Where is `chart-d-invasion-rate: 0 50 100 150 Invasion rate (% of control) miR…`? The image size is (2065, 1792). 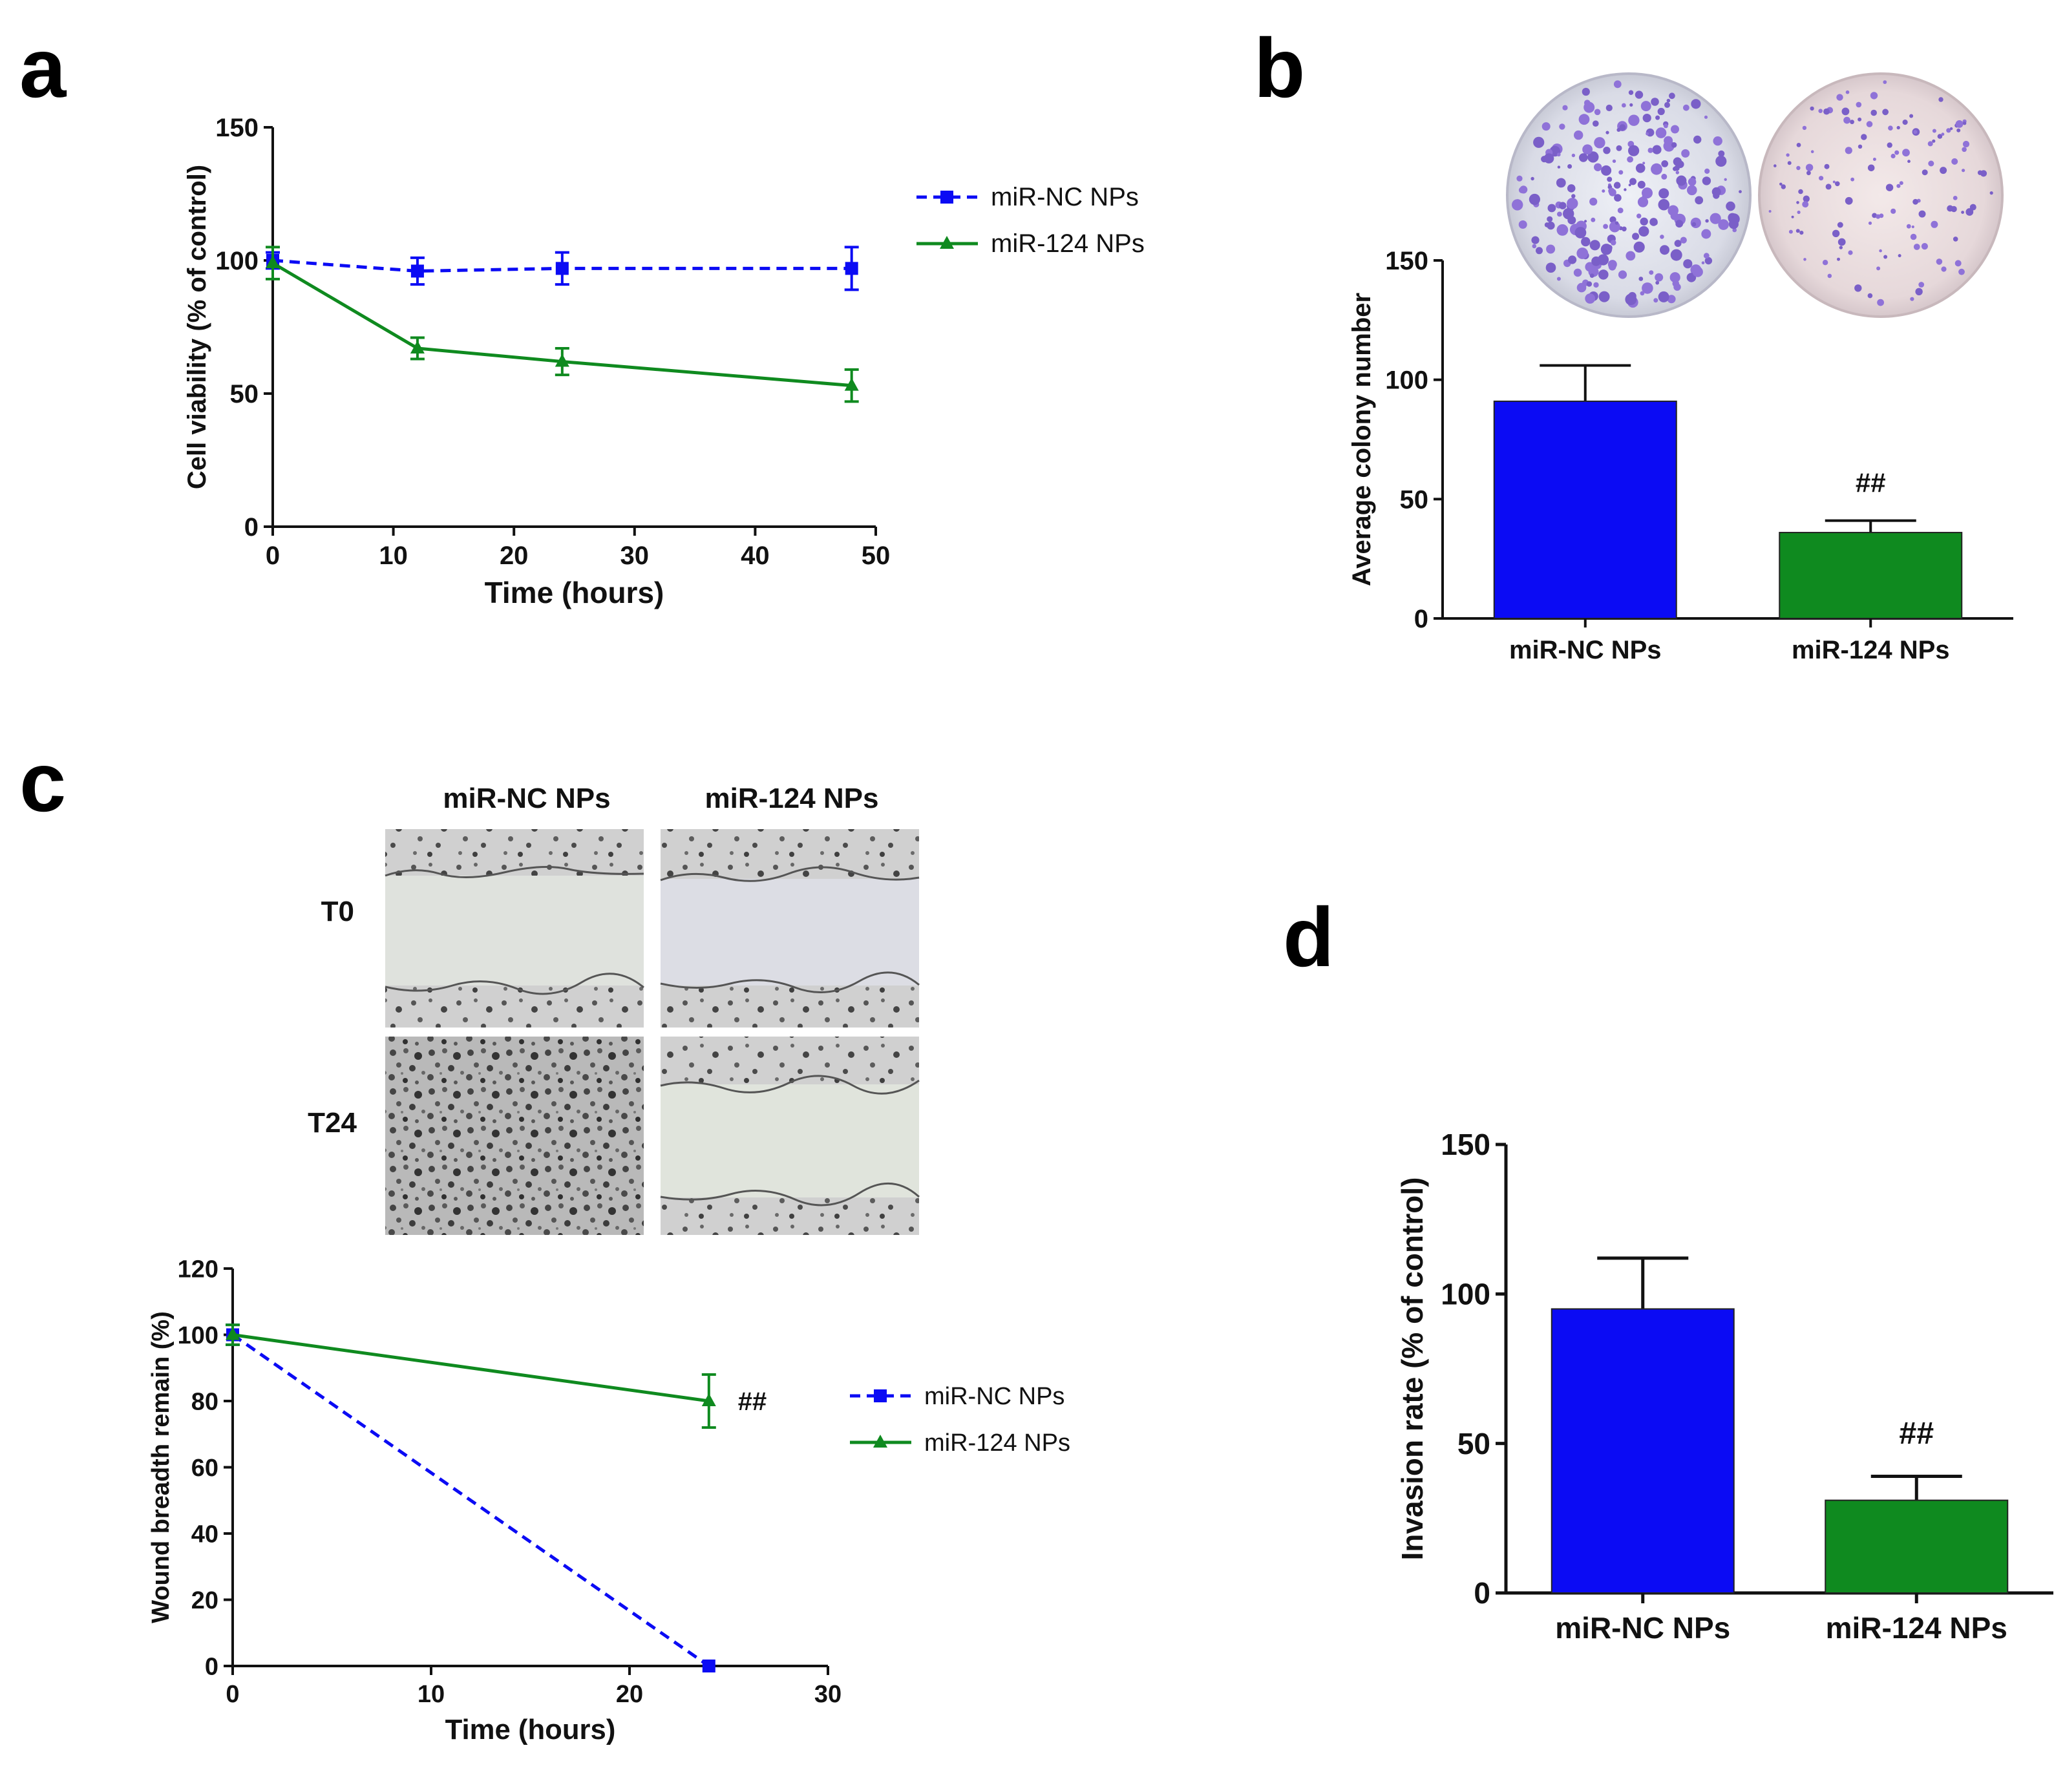 chart-d-invasion-rate: 0 50 100 150 Invasion rate (% of control) miR… is located at coordinates (1724, 1387).